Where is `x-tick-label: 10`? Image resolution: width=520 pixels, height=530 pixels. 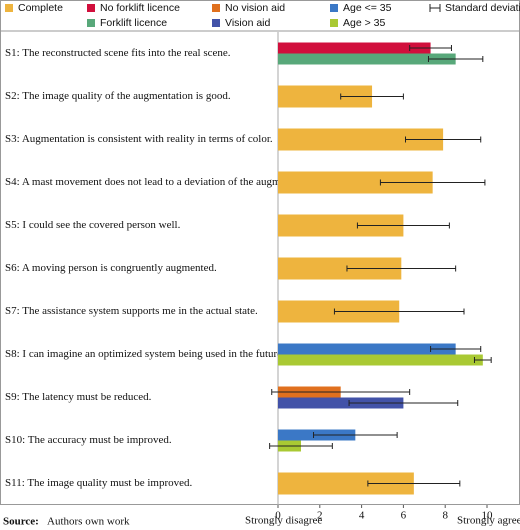
x-tick-label: 10 is located at coordinates (488, 516).